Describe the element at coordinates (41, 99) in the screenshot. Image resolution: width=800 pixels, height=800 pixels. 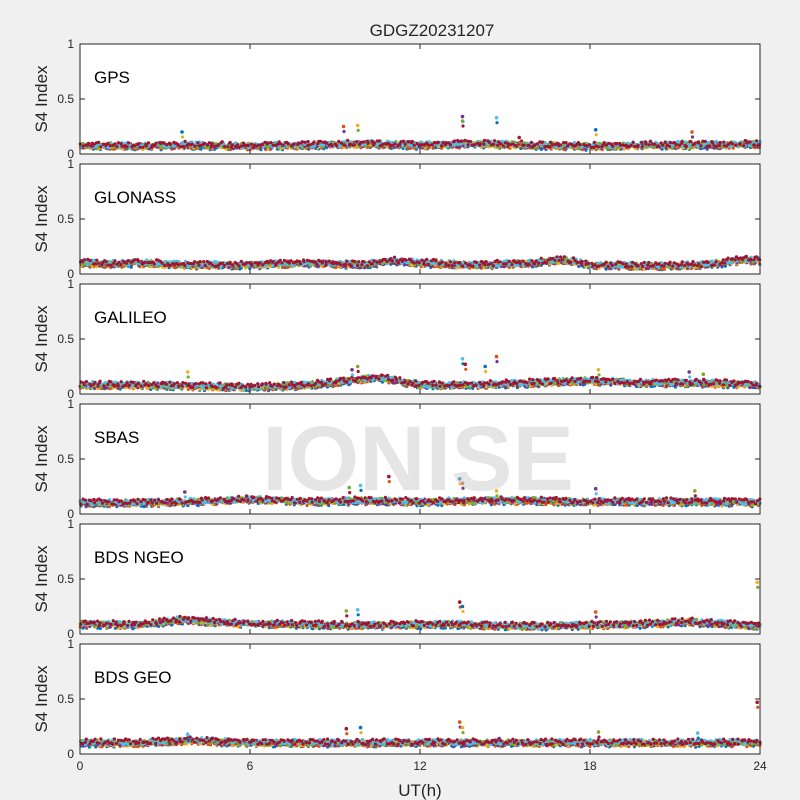
I see `y-axis-label: S4 Index` at that location.